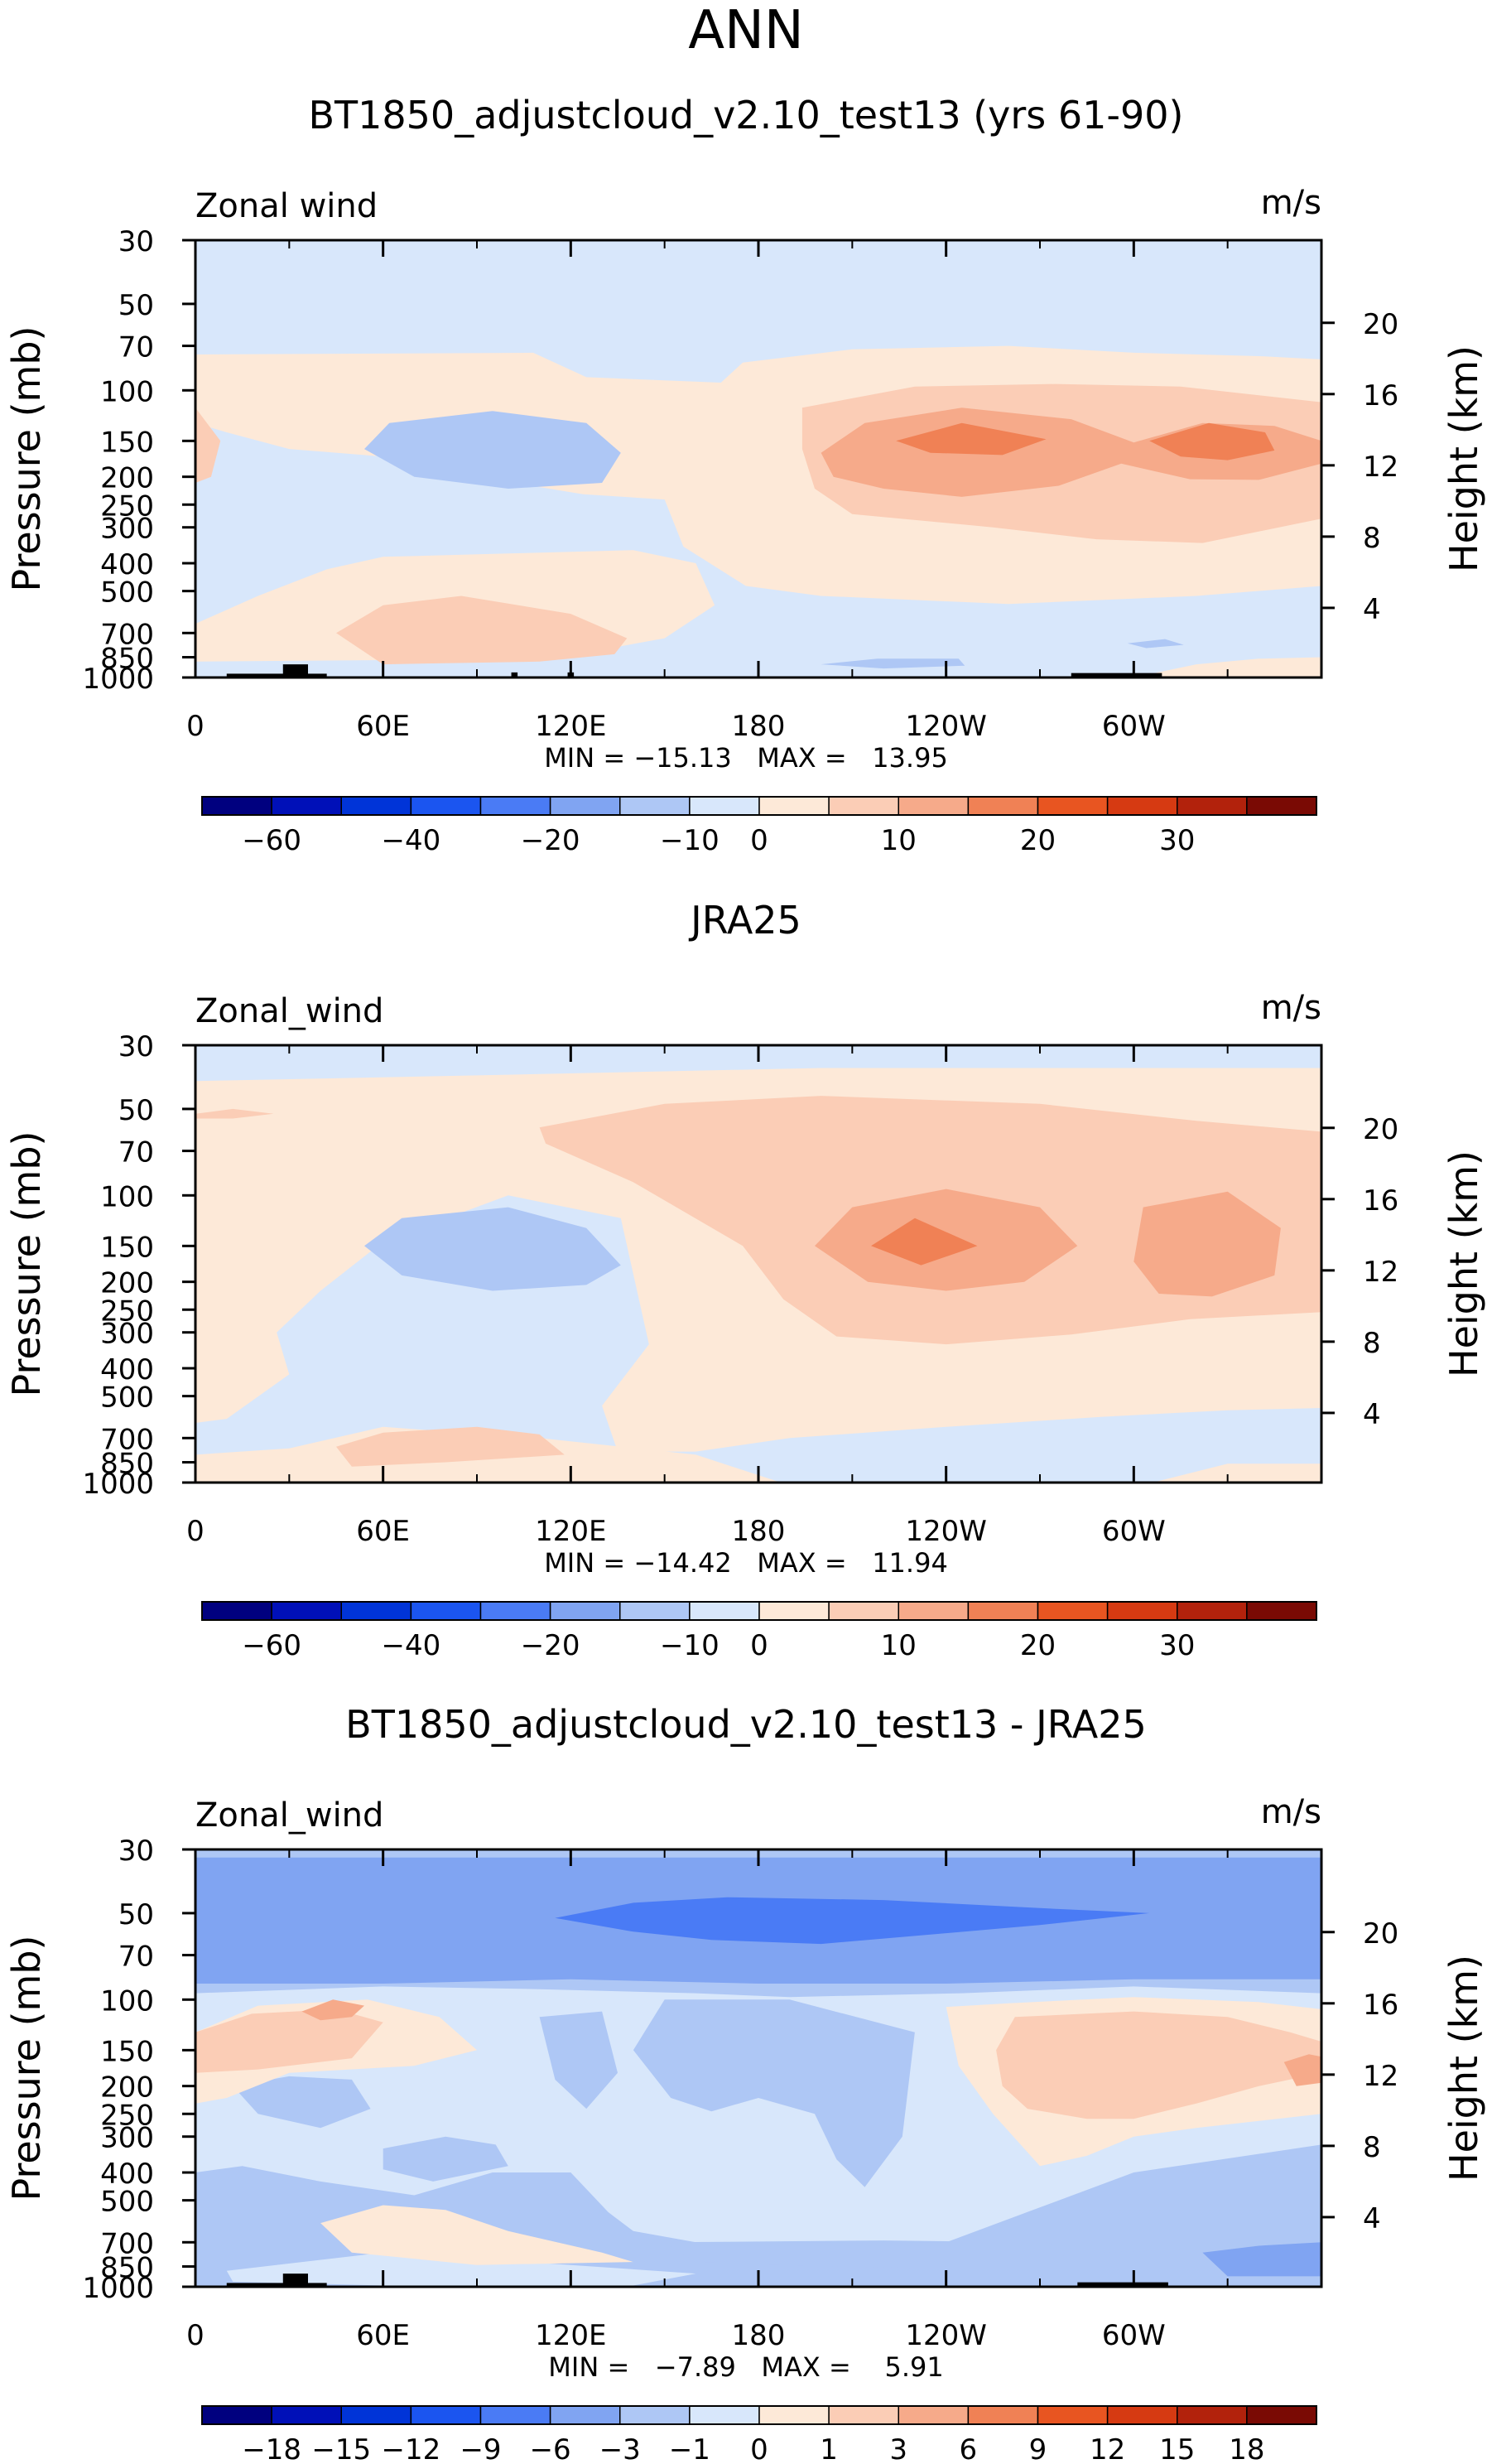  I want to click on colorbar-tick-label: −18, so click(272, 2448).